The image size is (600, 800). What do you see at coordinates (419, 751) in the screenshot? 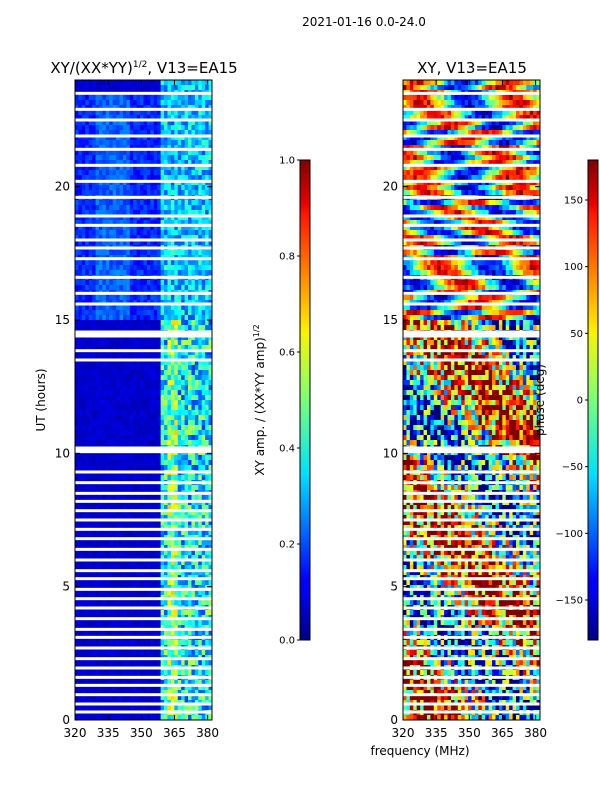
I see `phase-x-label: frequency (MHz)` at bounding box center [419, 751].